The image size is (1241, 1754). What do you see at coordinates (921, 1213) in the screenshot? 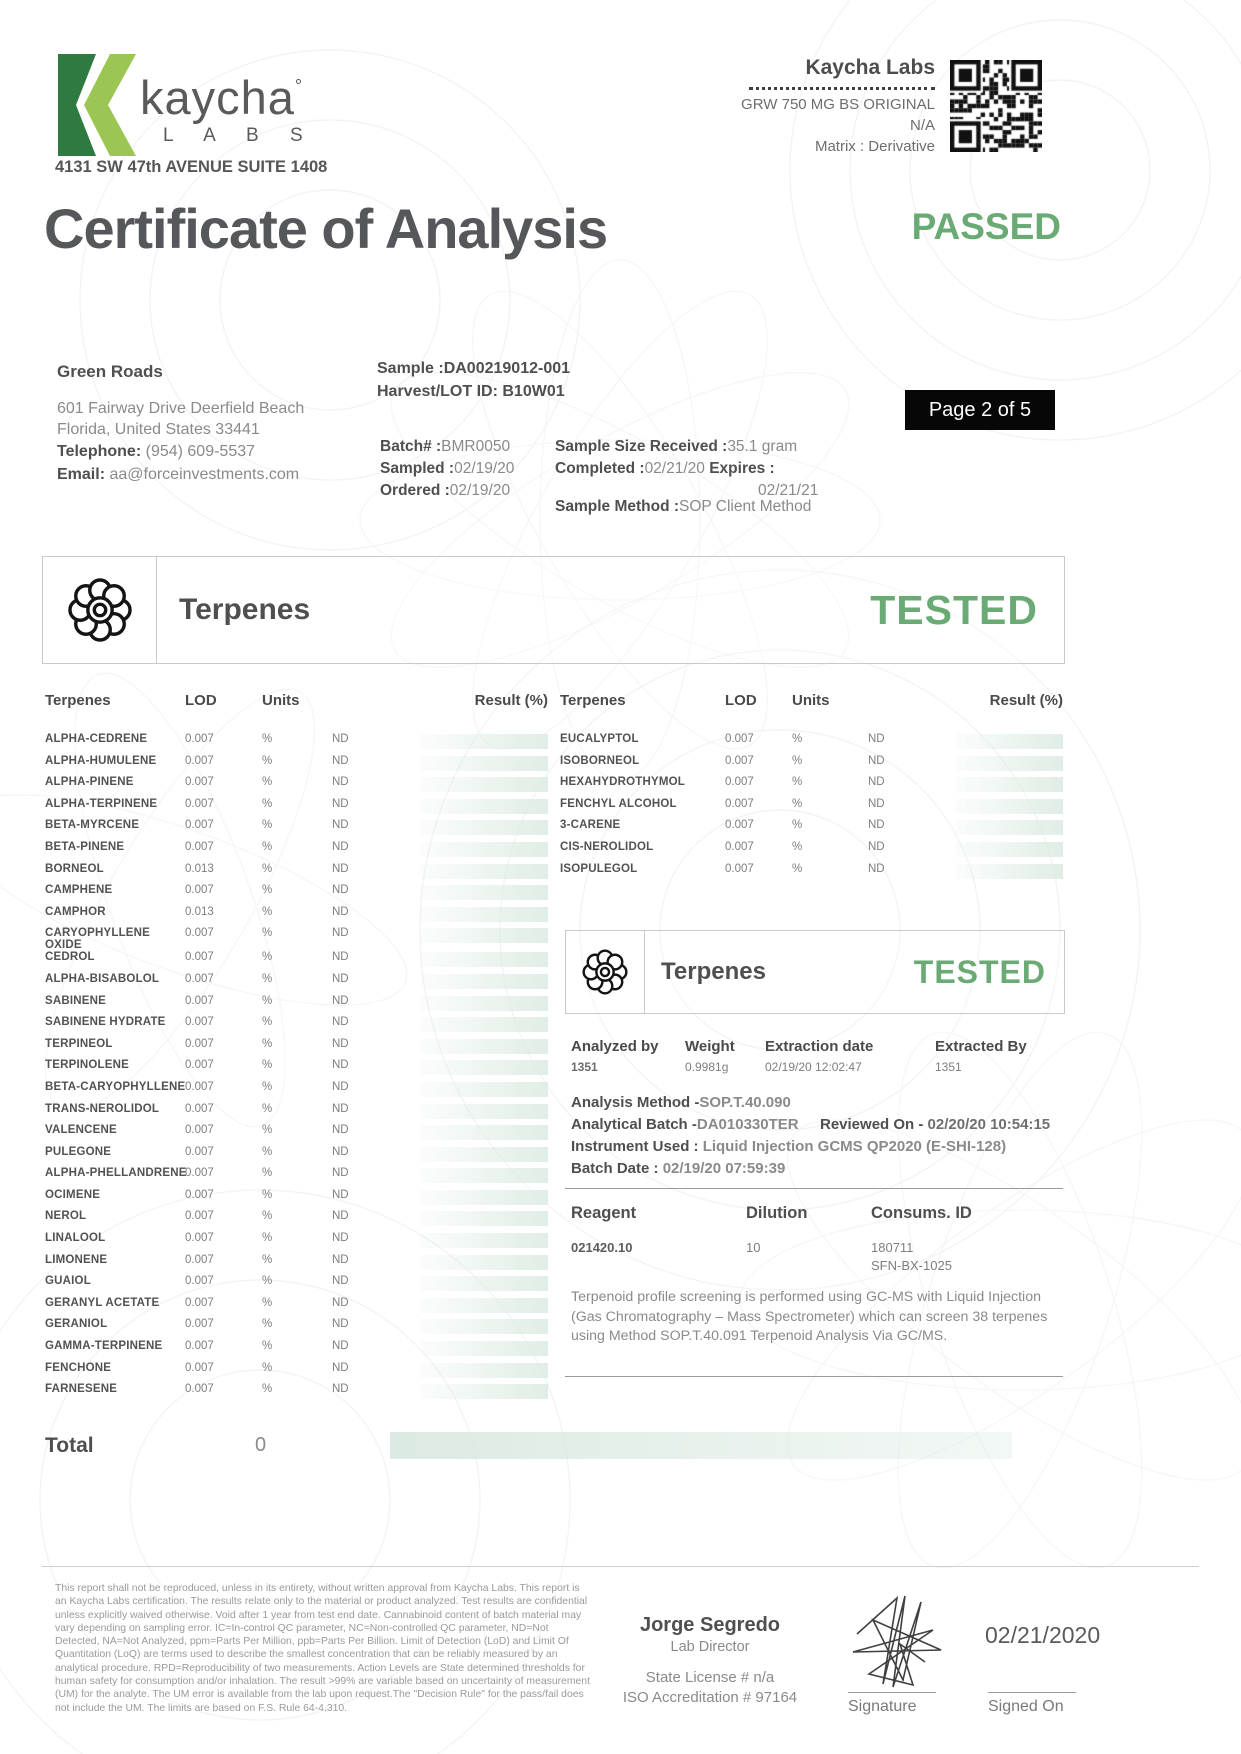
I see `consums-id-header: Consums. ID` at bounding box center [921, 1213].